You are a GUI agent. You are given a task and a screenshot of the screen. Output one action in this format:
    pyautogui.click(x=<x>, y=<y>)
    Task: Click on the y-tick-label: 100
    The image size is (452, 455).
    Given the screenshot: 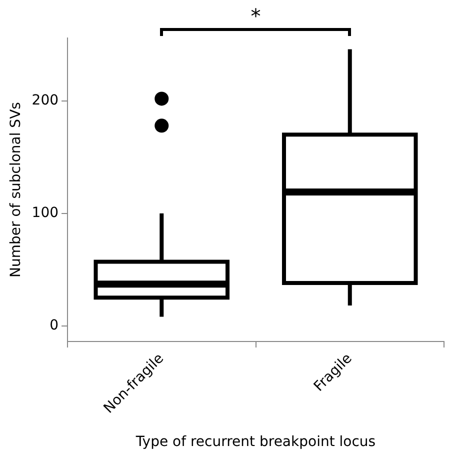 What is the action you would take?
    pyautogui.click(x=45, y=213)
    